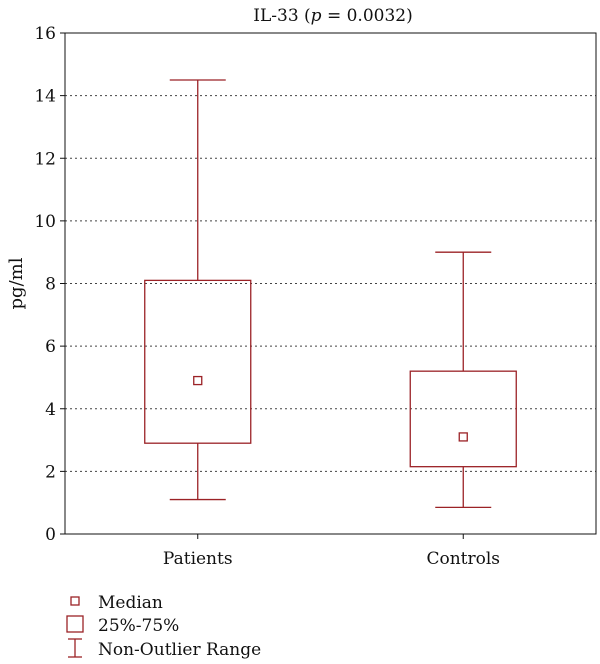  I want to click on y-tick-label: 12, so click(45, 159).